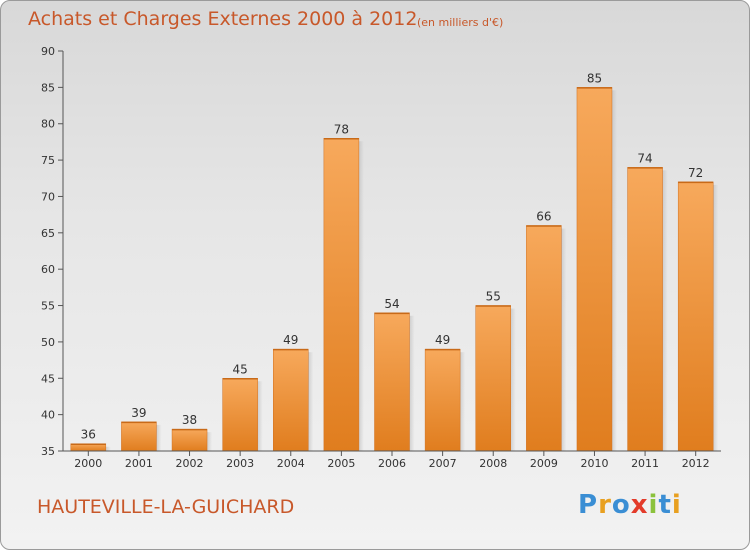 Image resolution: width=750 pixels, height=550 pixels. What do you see at coordinates (48, 233) in the screenshot?
I see `y-tick-label: 65` at bounding box center [48, 233].